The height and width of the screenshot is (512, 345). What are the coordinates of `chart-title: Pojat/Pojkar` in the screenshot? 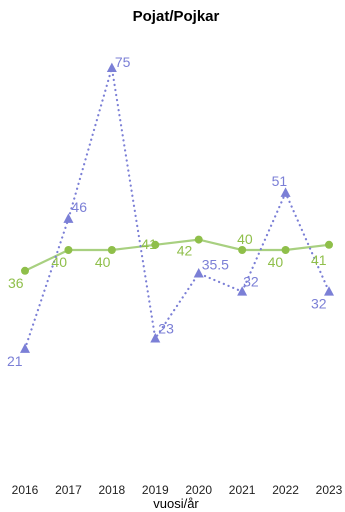 It's located at (176, 16).